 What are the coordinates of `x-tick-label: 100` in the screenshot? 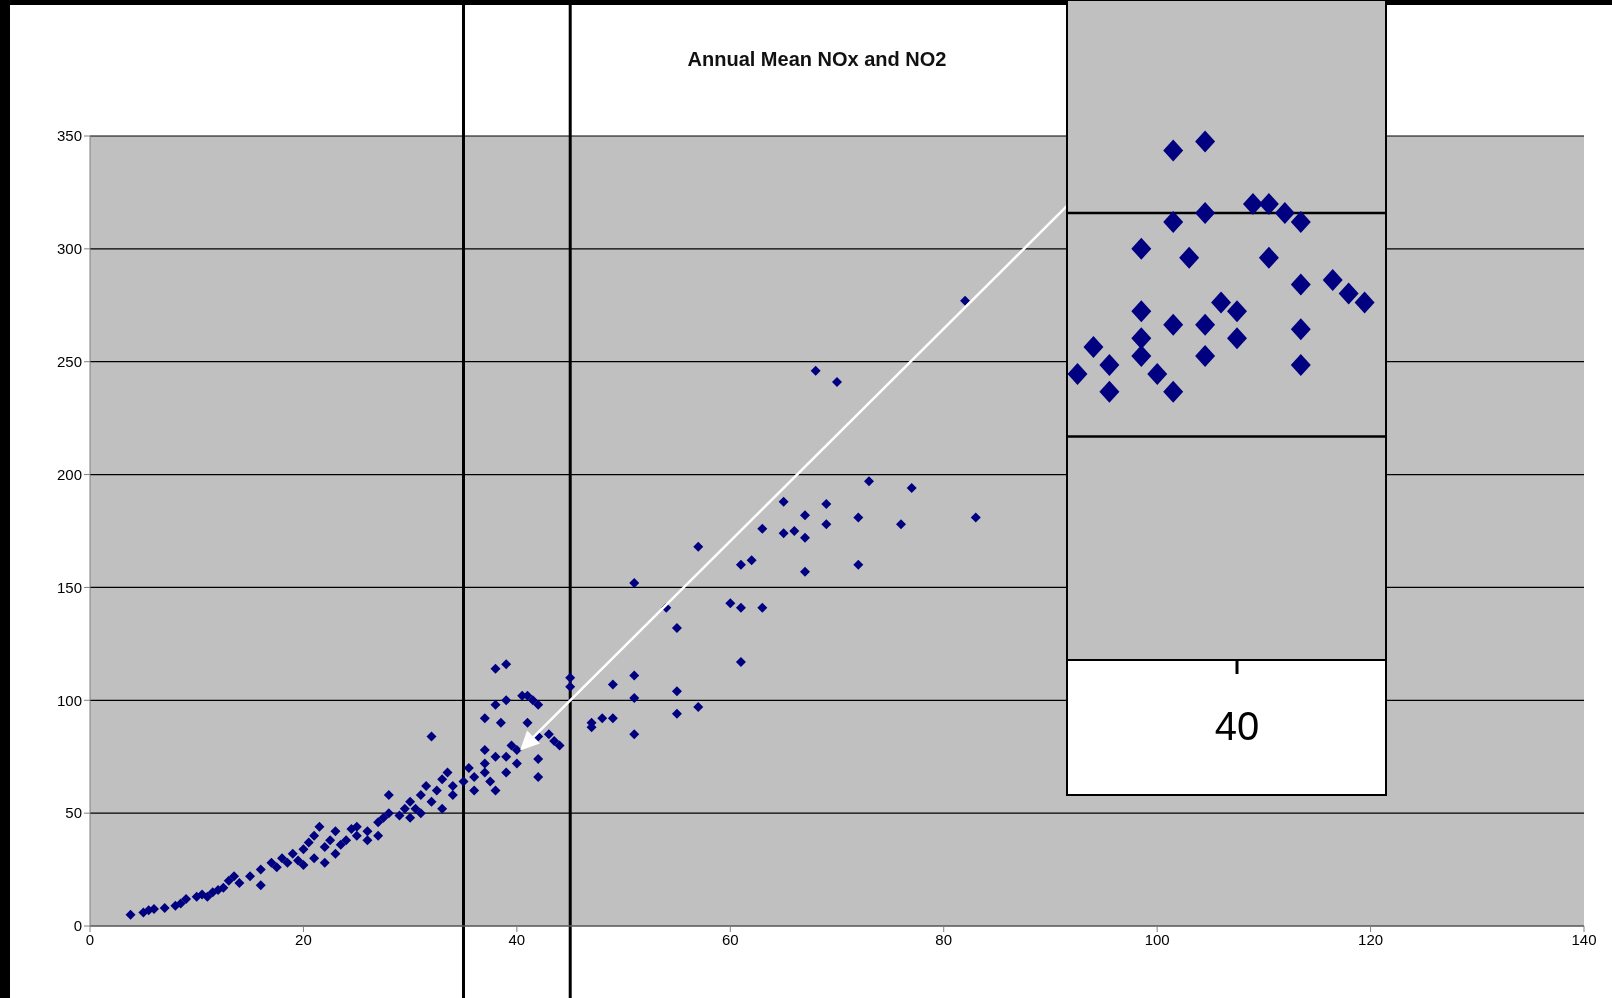 It's located at (1157, 939).